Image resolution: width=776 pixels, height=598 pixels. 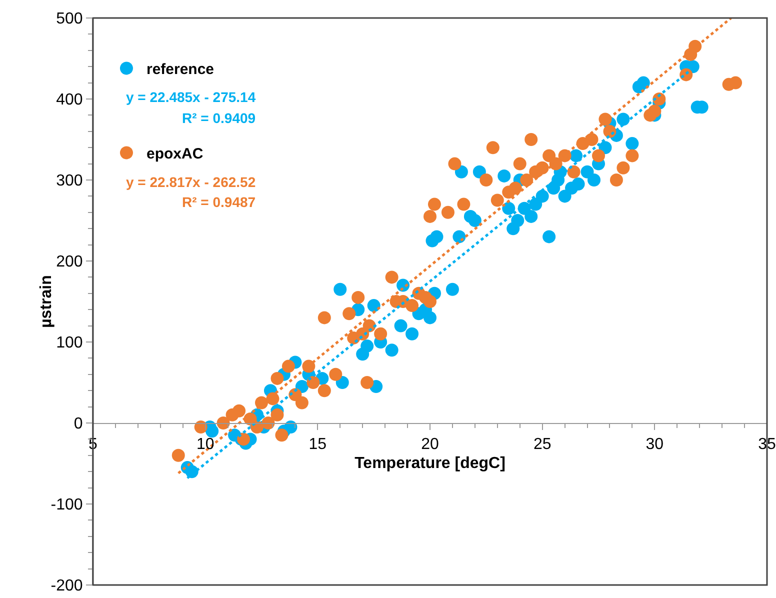 What do you see at coordinates (542, 445) in the screenshot?
I see `x-tick-label: 25` at bounding box center [542, 445].